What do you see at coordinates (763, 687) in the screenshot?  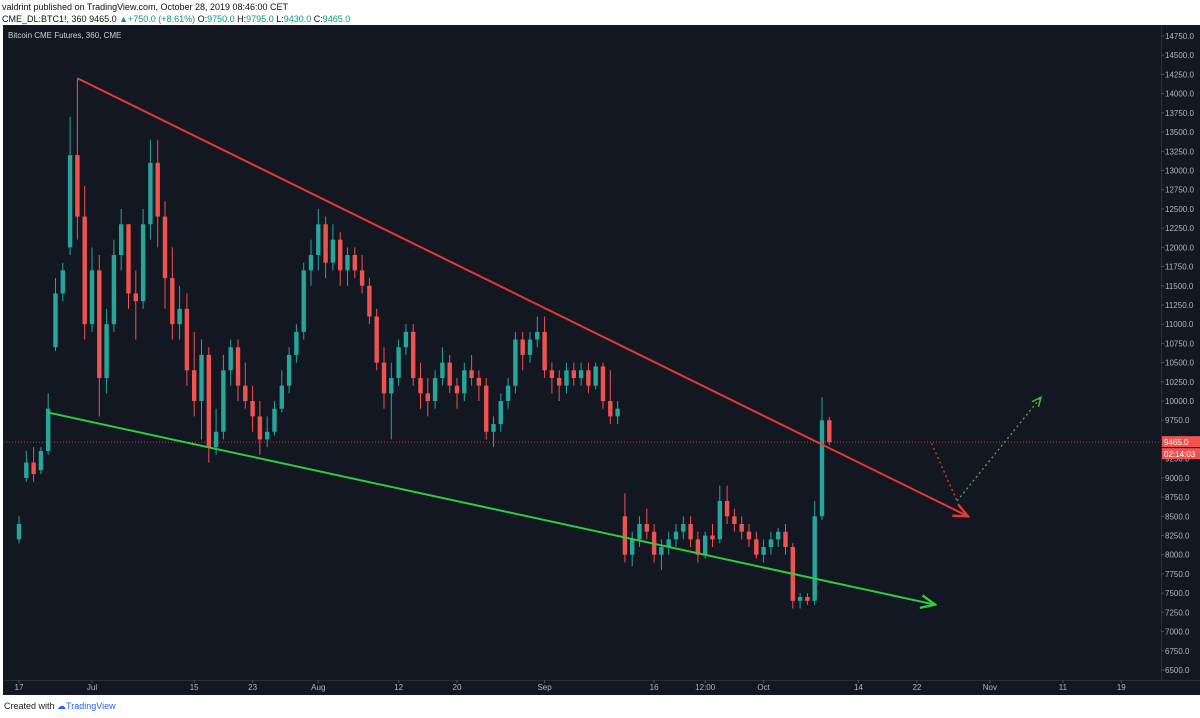 I see `x-tick-label: Oct` at bounding box center [763, 687].